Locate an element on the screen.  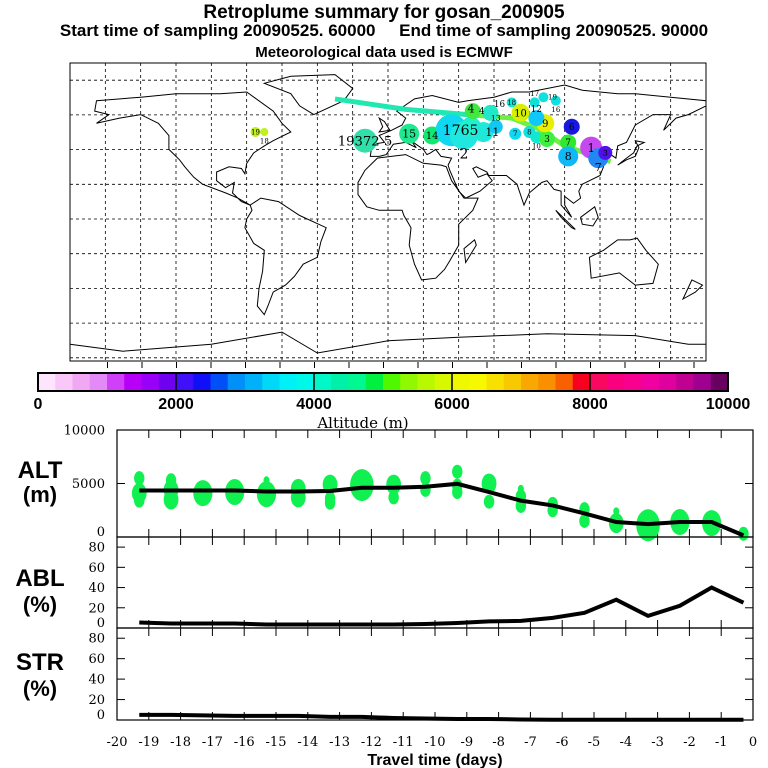
x-tick-label: -13 is located at coordinates (339, 742).